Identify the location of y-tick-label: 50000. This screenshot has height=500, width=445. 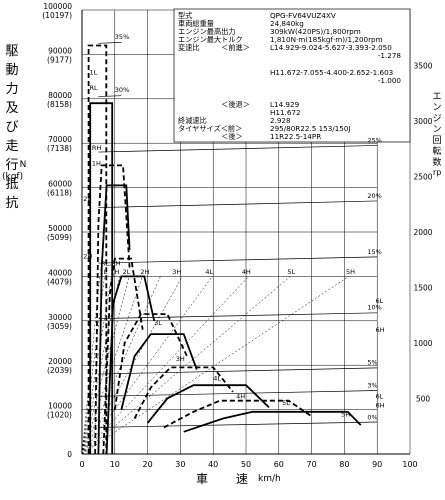
(60, 228).